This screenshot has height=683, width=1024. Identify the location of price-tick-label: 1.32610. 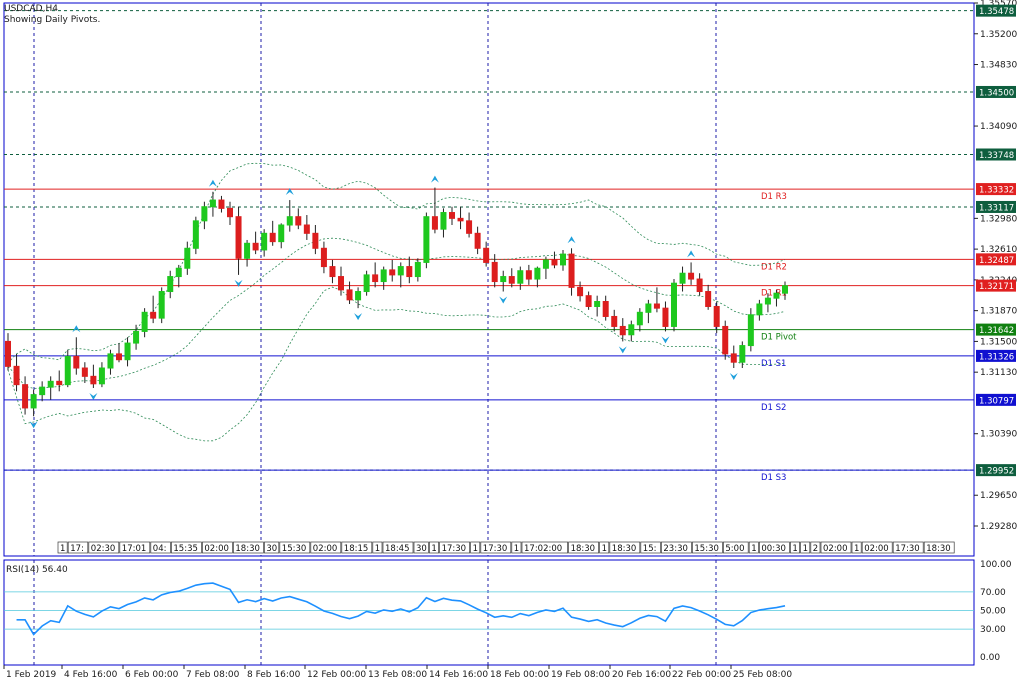
(998, 250).